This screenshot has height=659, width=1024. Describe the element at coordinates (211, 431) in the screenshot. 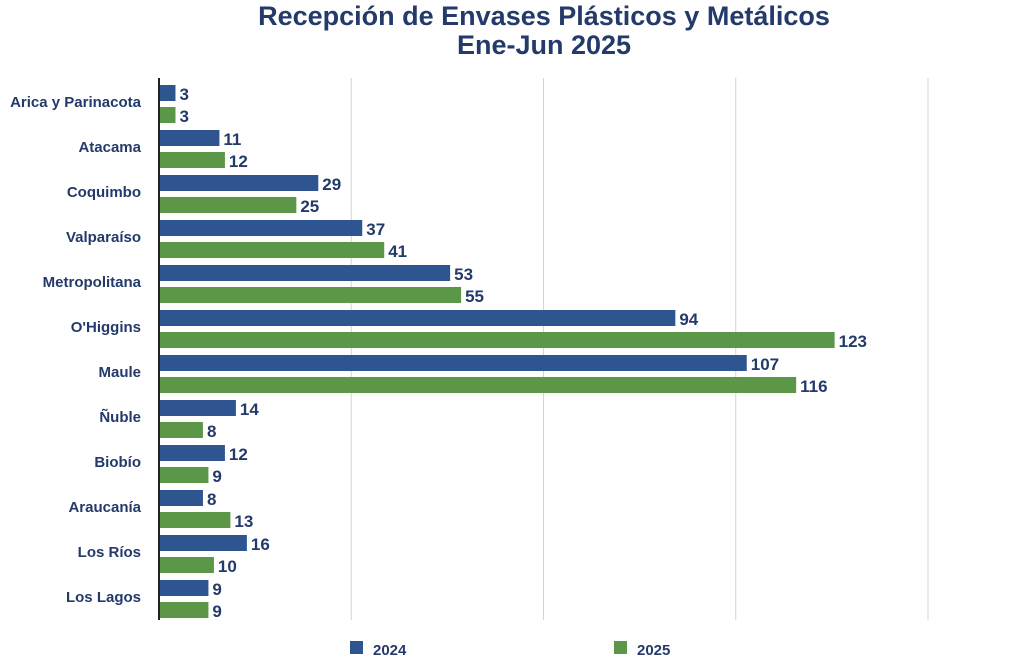

I see `data-label-2025: 8` at that location.